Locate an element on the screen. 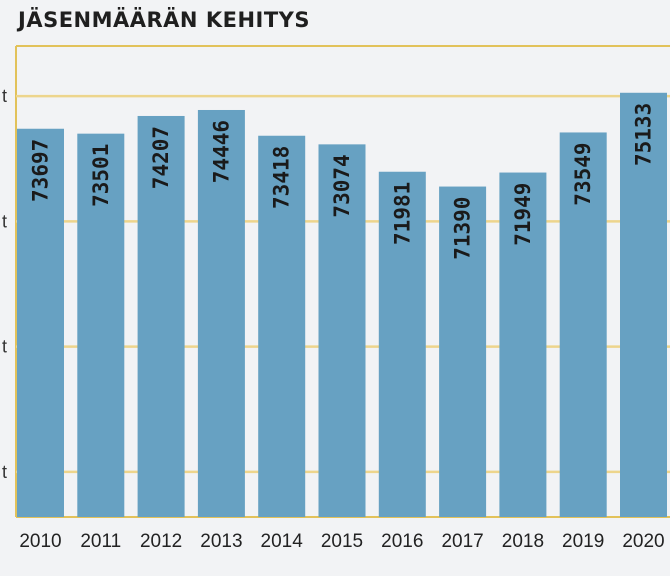  data-label-2020: 75133 is located at coordinates (644, 134).